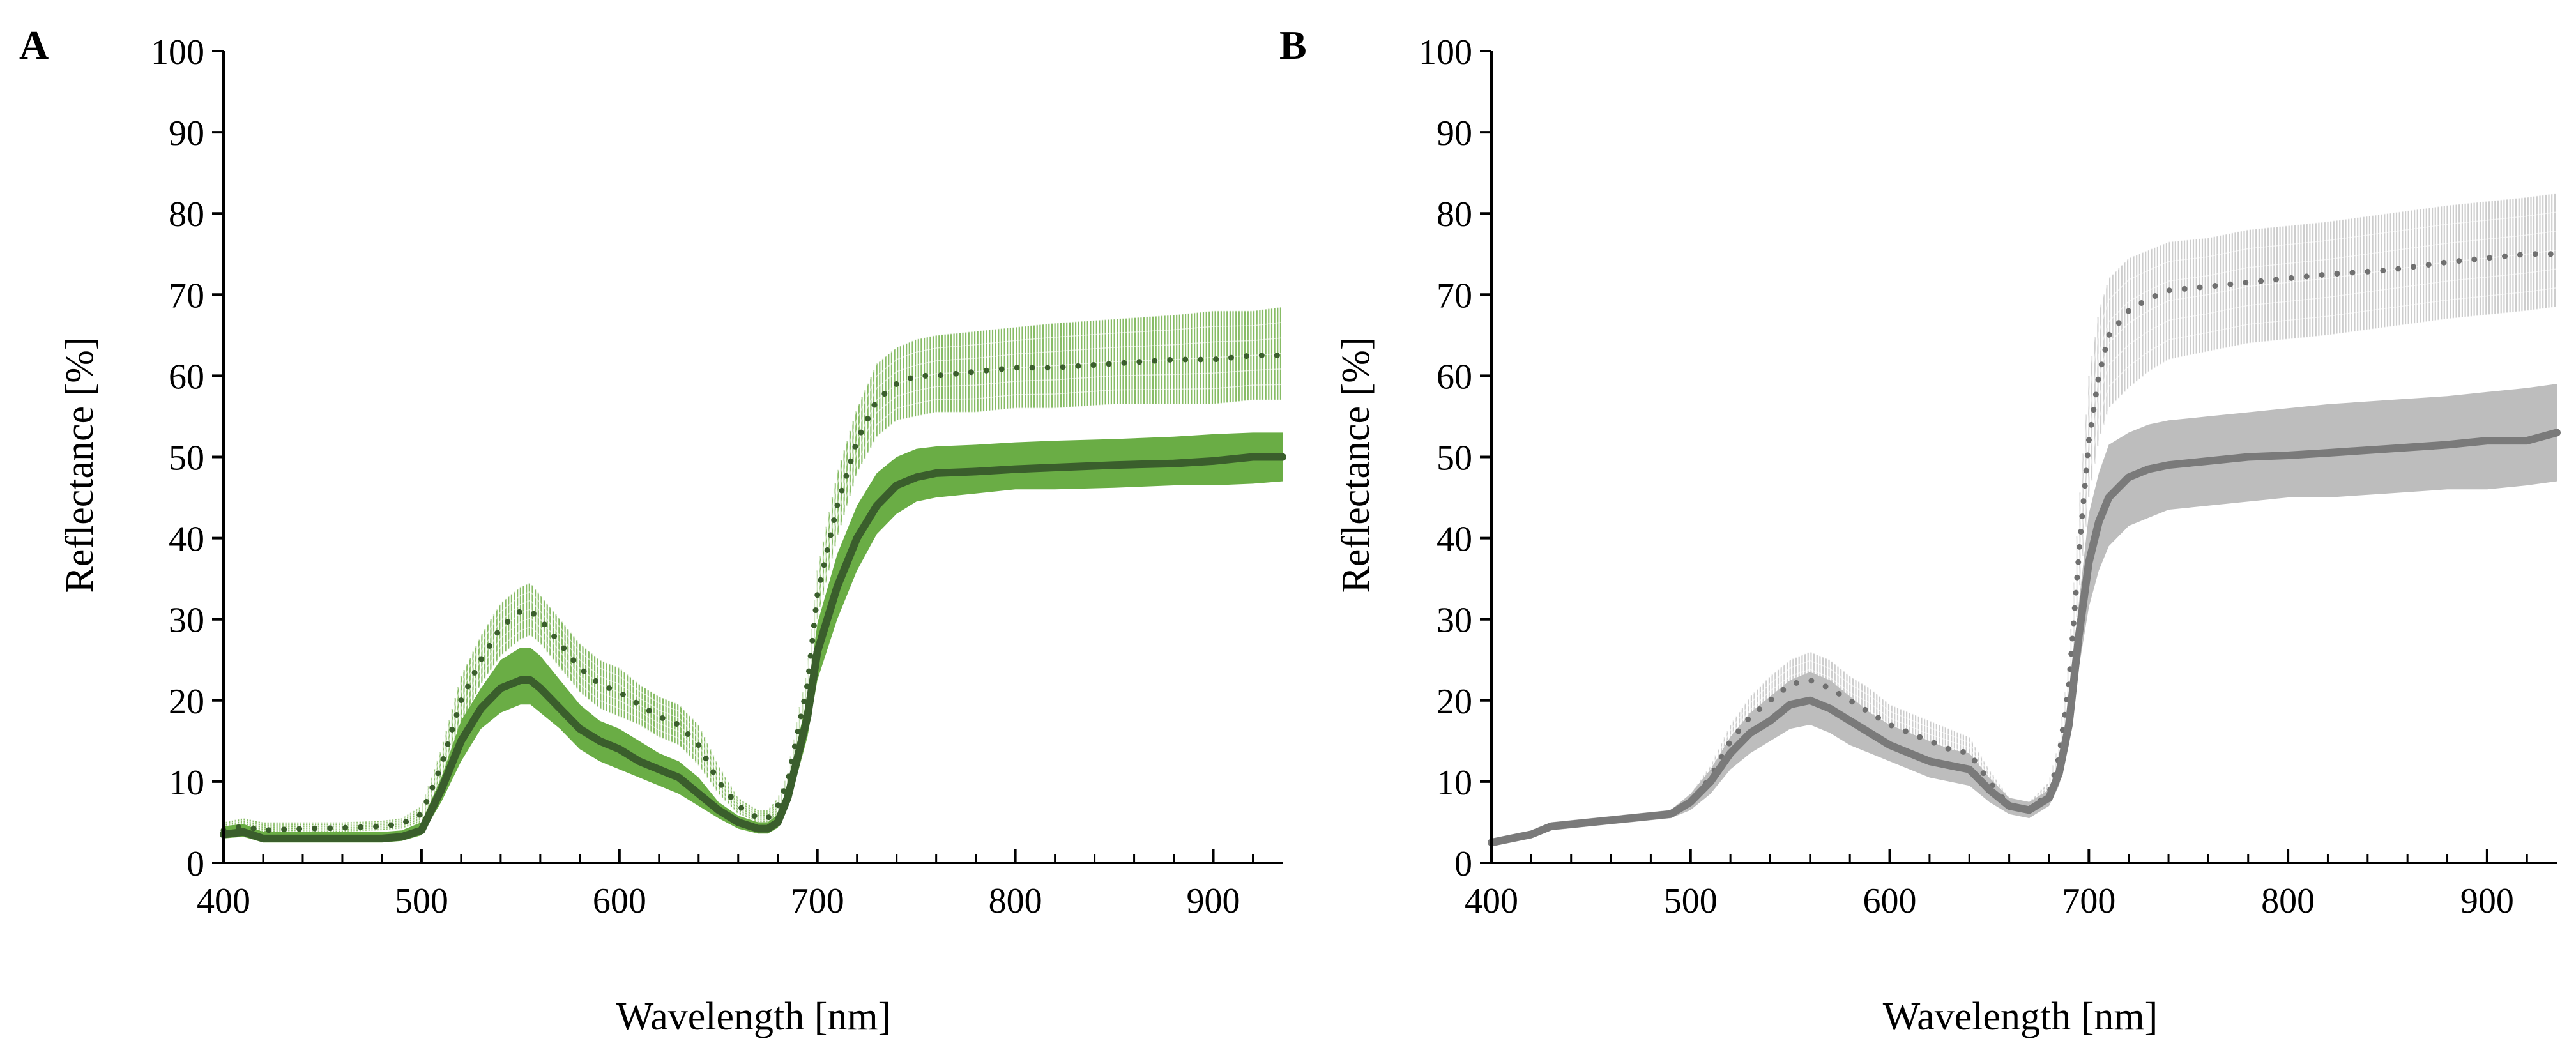  What do you see at coordinates (34, 45) in the screenshot?
I see `panel-label-a: A` at bounding box center [34, 45].